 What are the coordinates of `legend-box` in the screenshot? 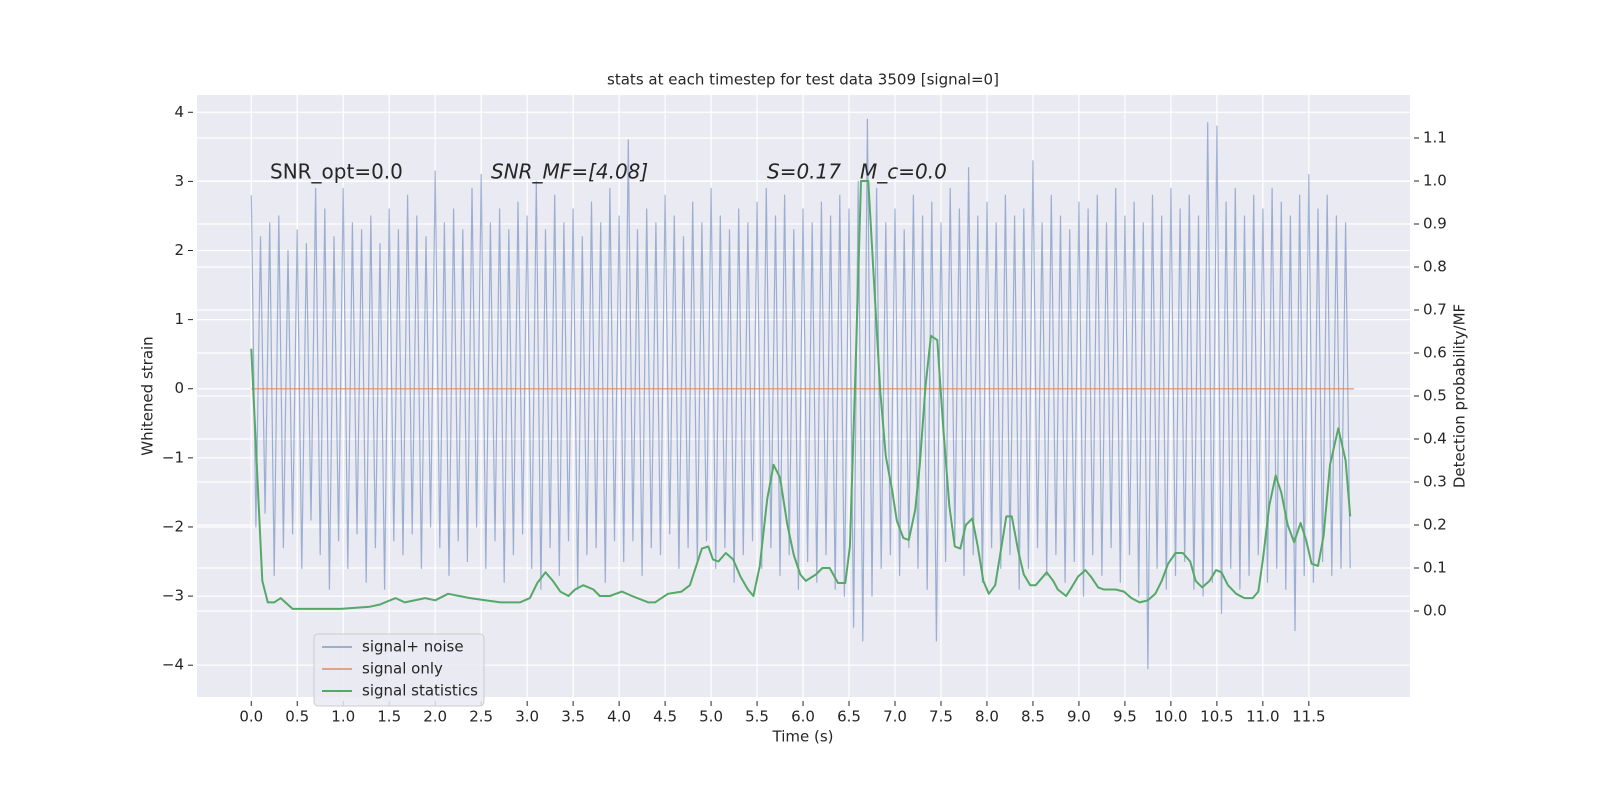 It's located at (399, 670).